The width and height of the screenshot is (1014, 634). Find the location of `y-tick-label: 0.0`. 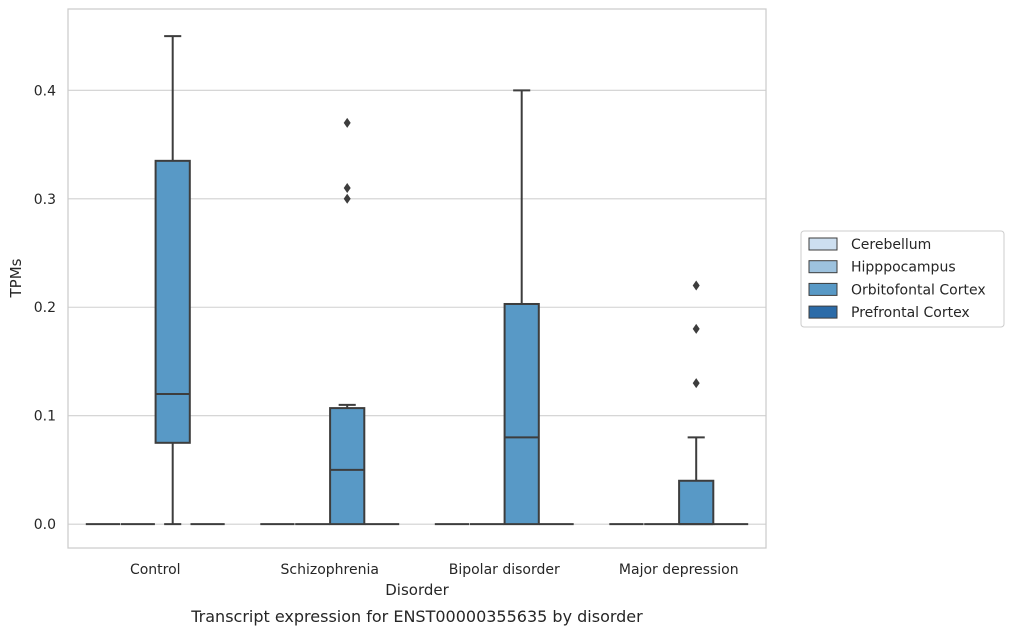

y-tick-label: 0.0 is located at coordinates (45, 525).